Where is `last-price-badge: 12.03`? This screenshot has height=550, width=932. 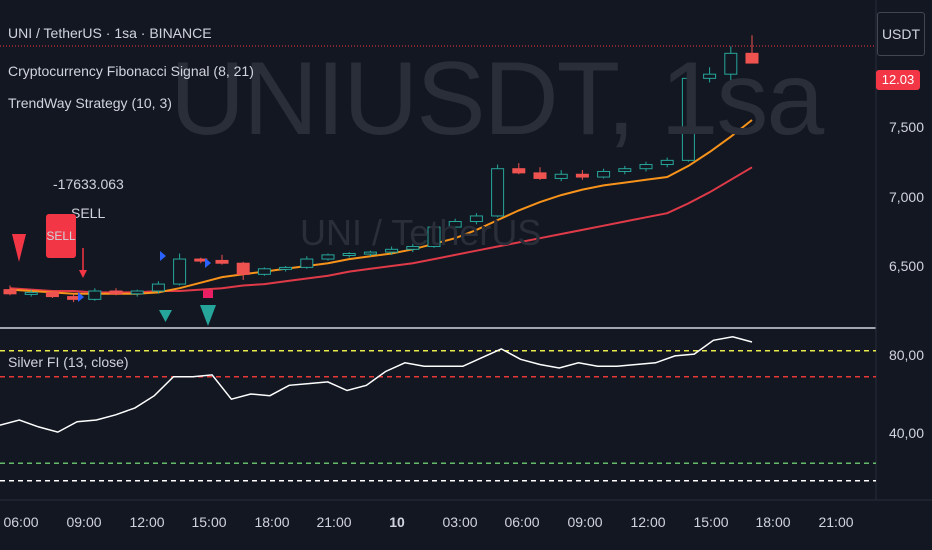 last-price-badge: 12.03 is located at coordinates (898, 80).